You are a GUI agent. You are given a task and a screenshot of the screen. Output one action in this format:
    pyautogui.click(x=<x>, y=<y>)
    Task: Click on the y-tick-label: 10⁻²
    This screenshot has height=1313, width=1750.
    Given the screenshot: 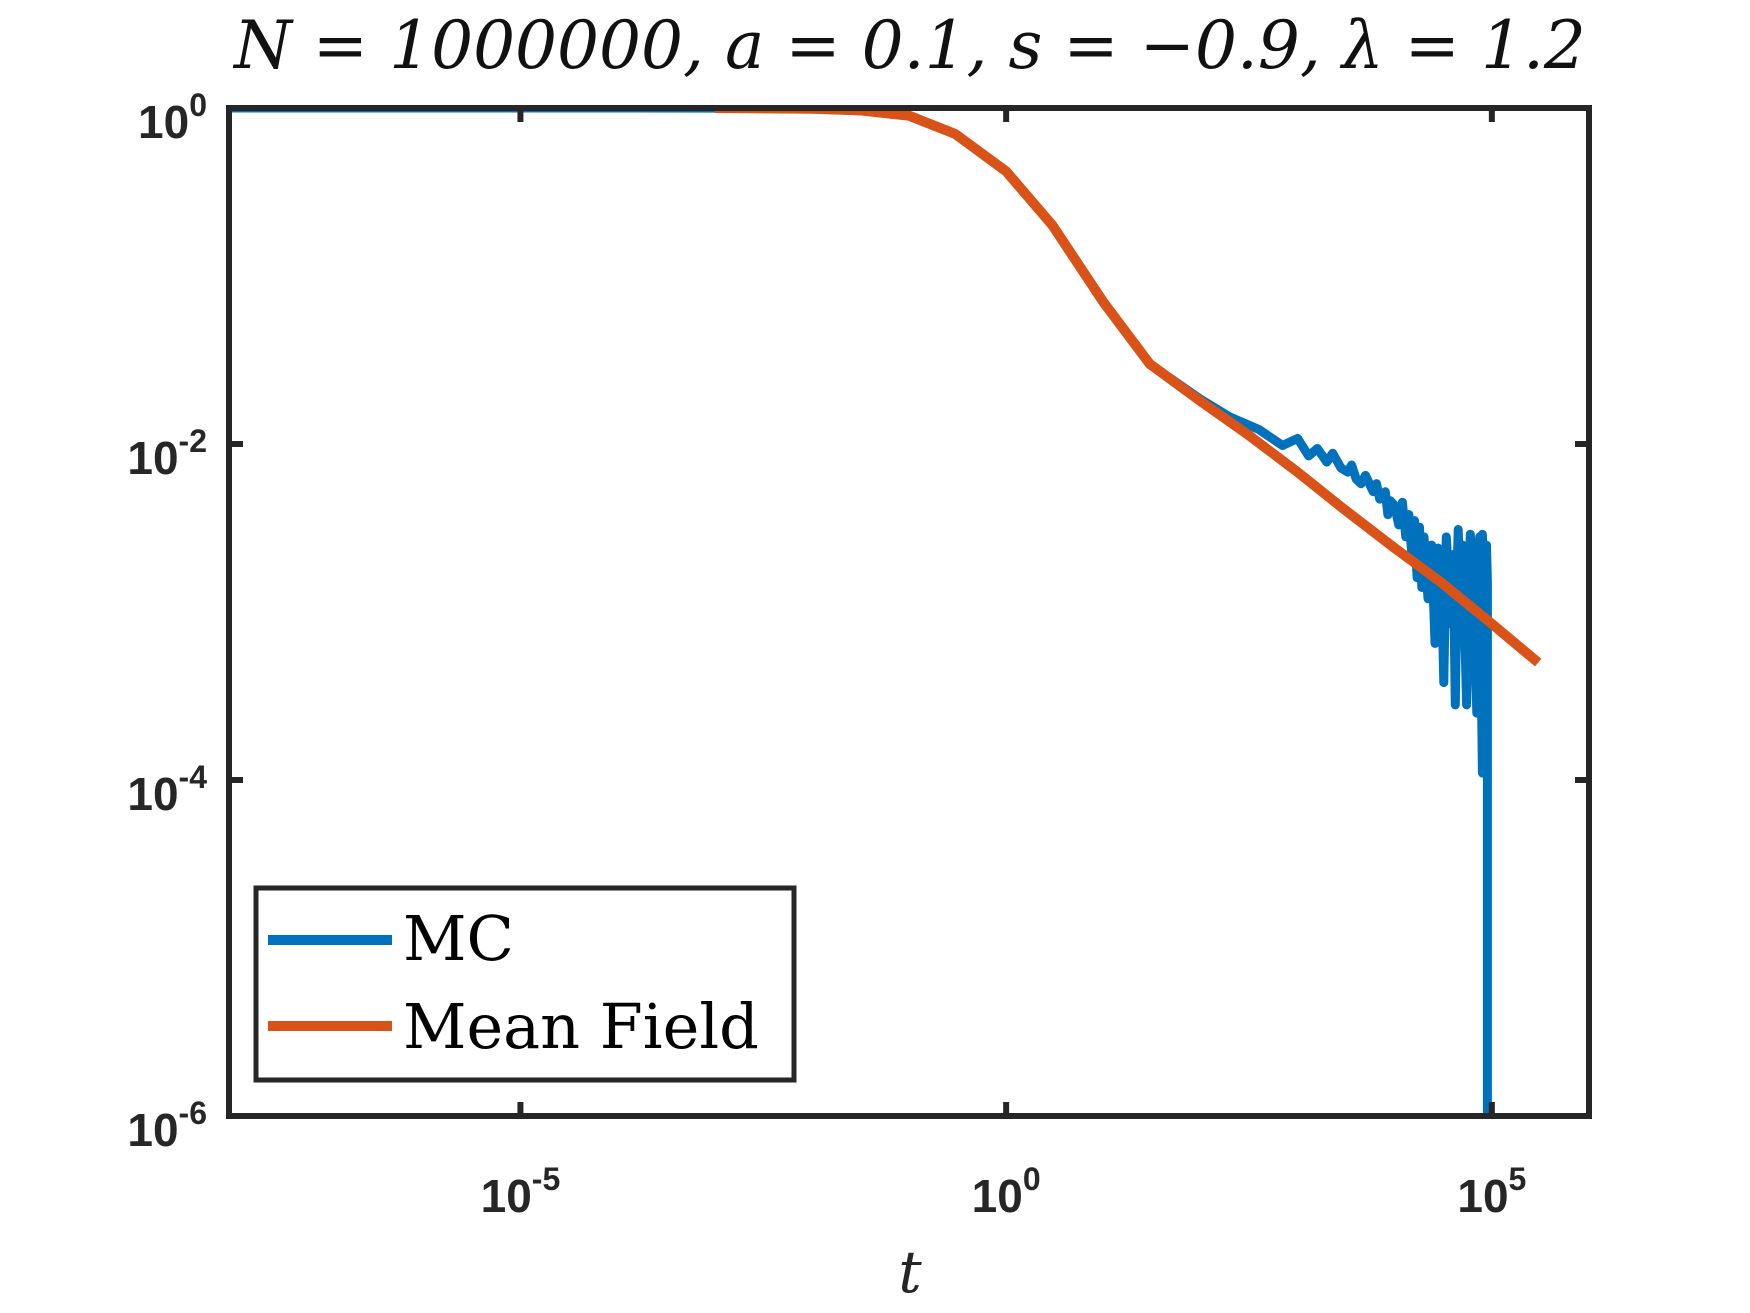 What is the action you would take?
    pyautogui.click(x=167, y=453)
    